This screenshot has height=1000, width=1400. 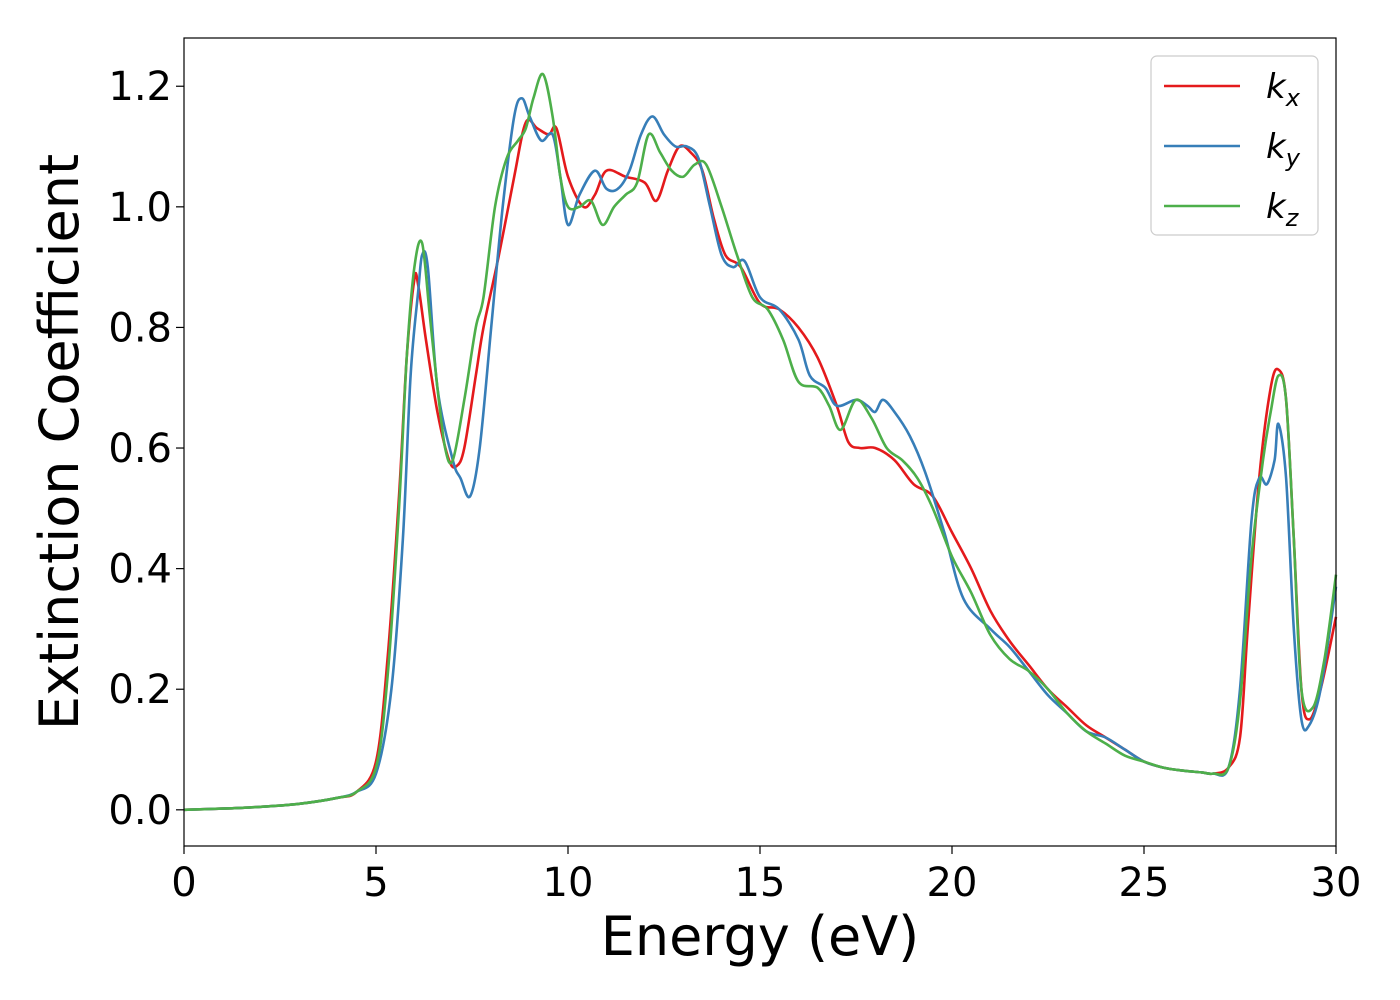 I want to click on y-axis: 0.0 0.2 0.4 0.6 0.8 1.0 1.2, so click(x=146, y=449).